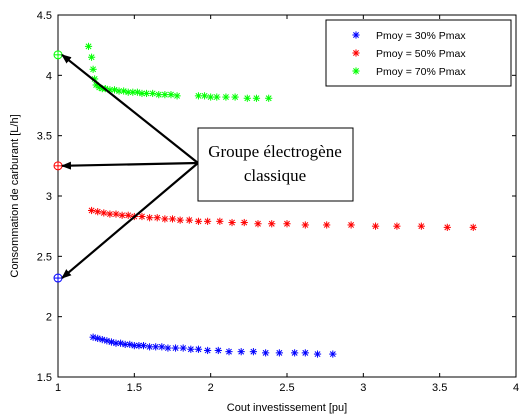  Describe the element at coordinates (275, 164) in the screenshot. I see `annotation-box` at that location.